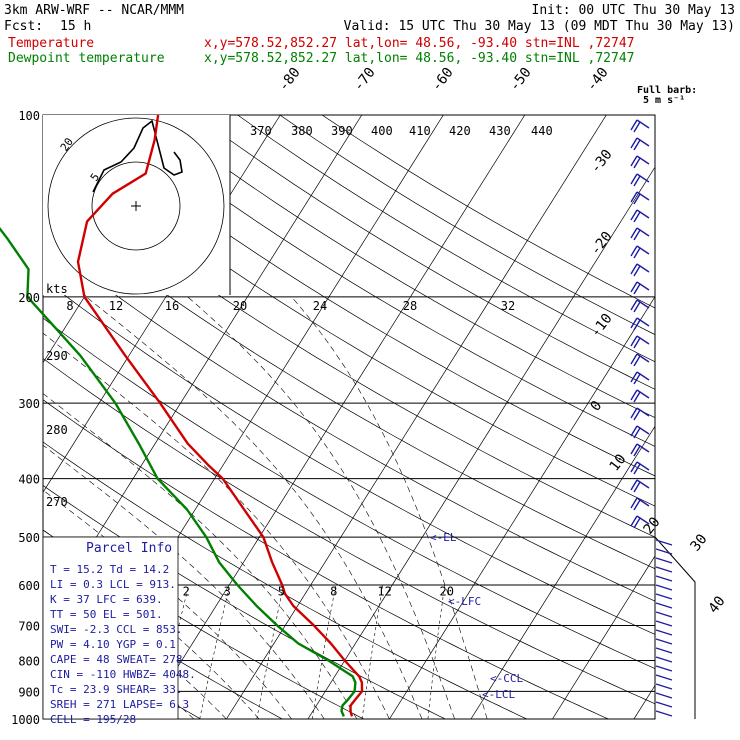  What do you see at coordinates (447, 592) in the screenshot?
I see `mixing-ratio-label: 20` at bounding box center [447, 592].